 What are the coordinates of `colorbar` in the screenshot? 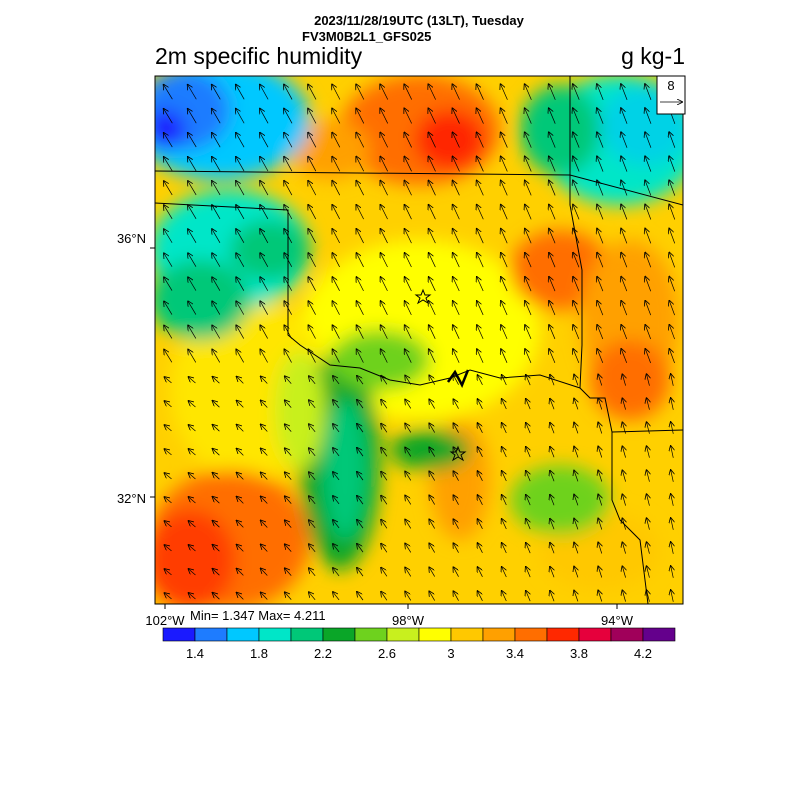 It's located at (419, 634).